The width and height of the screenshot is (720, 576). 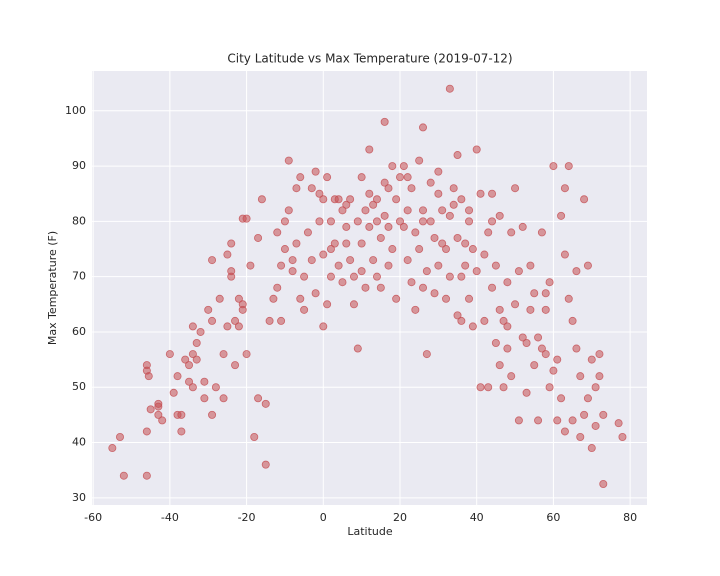 I want to click on y-tick-label: 70, so click(x=79, y=276).